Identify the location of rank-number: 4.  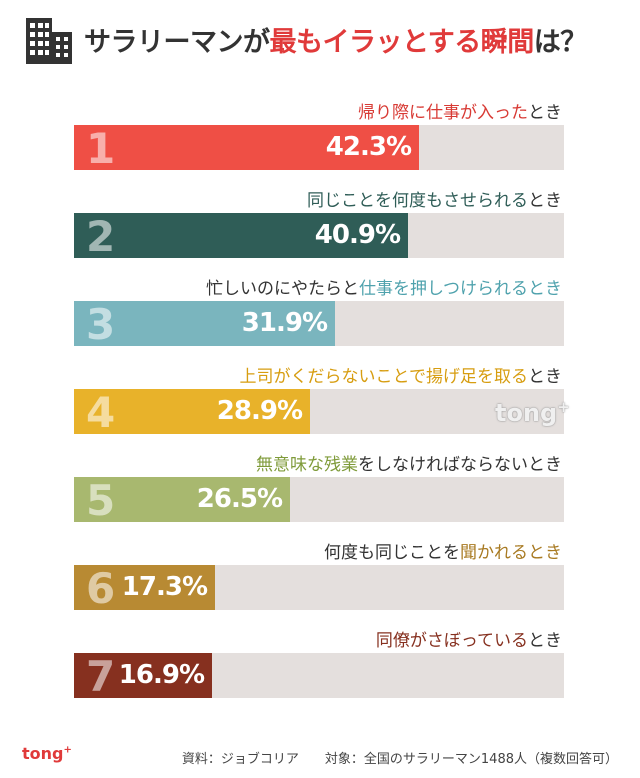
(101, 412).